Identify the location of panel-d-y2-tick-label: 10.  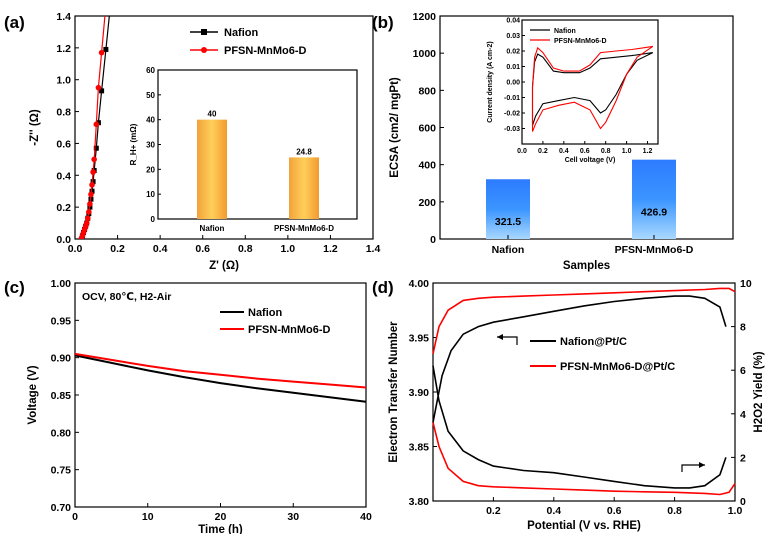
(746, 284).